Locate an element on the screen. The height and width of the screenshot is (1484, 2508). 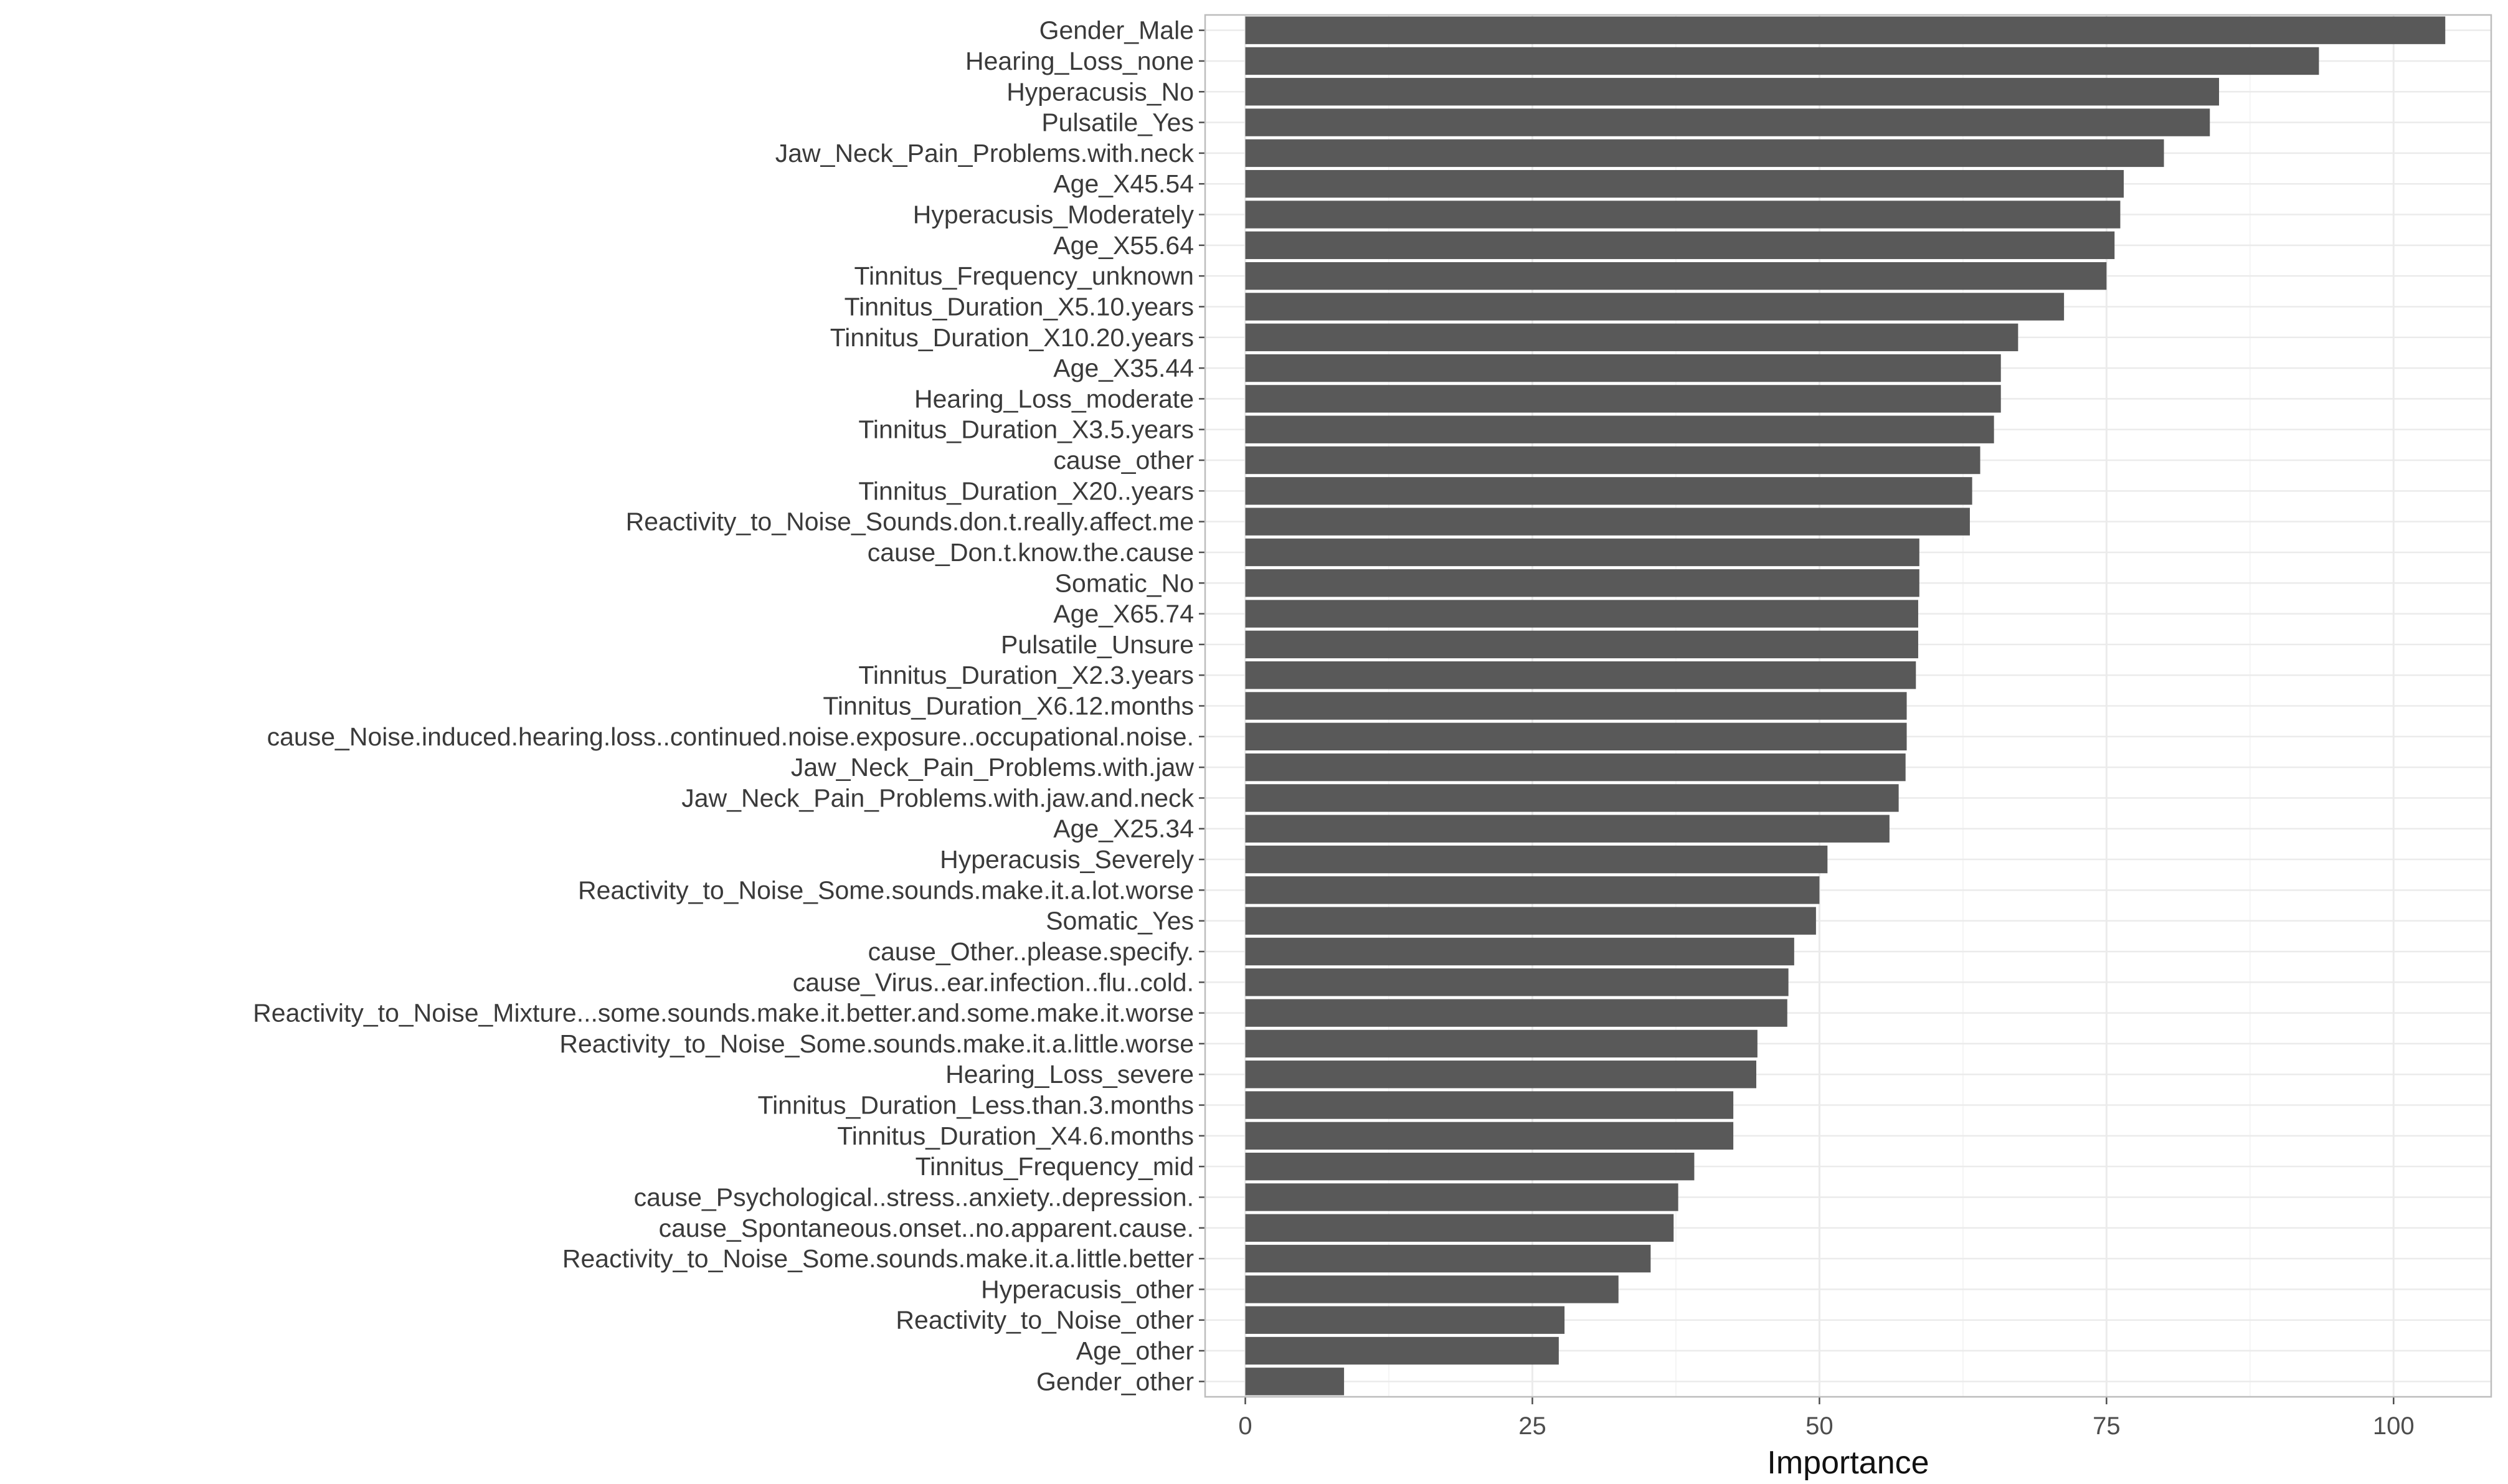
category-label: Age_X45.54 is located at coordinates (1123, 183).